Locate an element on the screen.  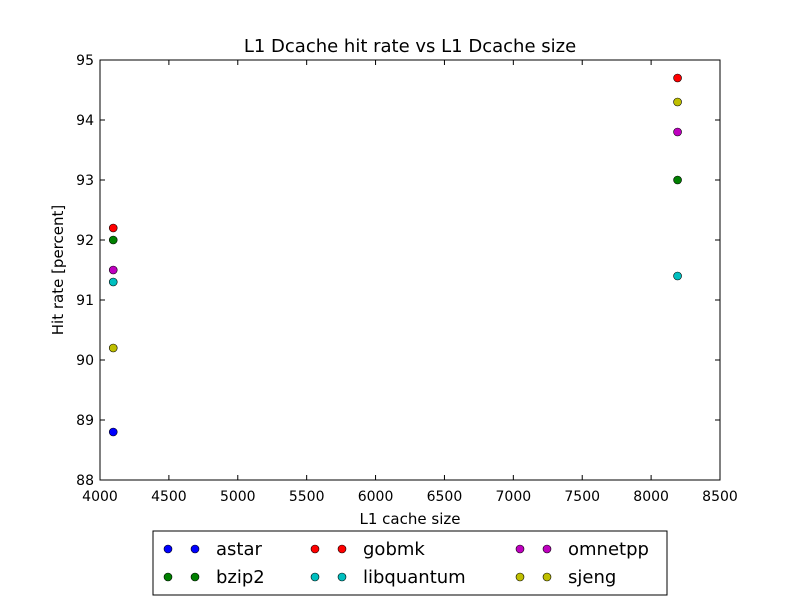
chart-title: L1 Dcache hit rate vs L1 Dcache size is located at coordinates (410, 46).